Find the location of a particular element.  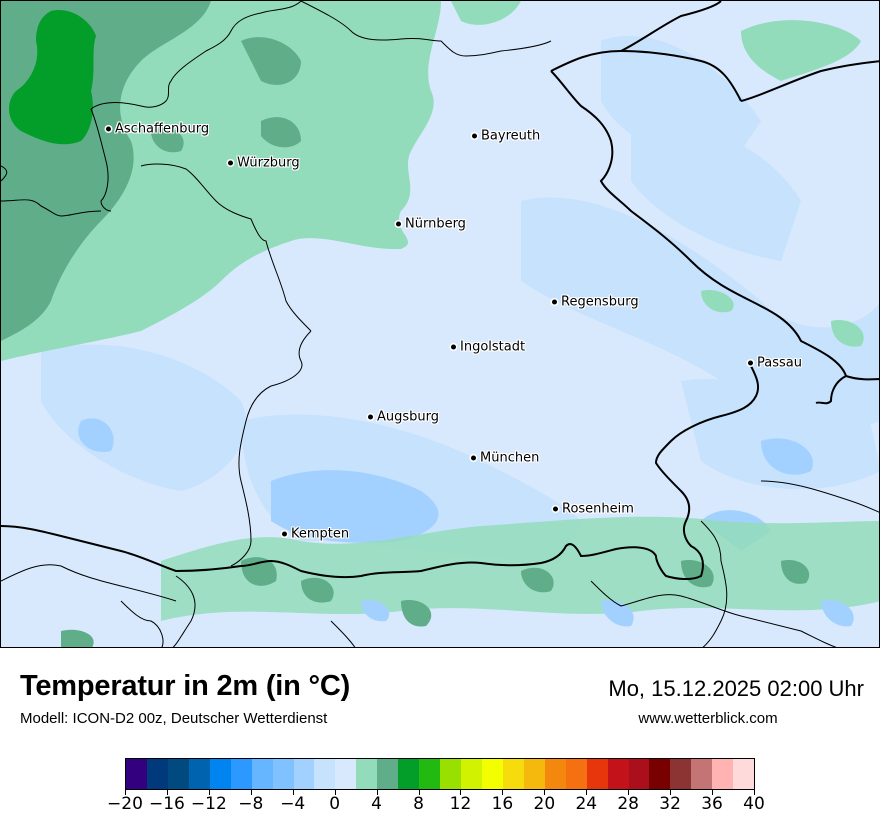

temperature-colorbar is located at coordinates (440, 774).